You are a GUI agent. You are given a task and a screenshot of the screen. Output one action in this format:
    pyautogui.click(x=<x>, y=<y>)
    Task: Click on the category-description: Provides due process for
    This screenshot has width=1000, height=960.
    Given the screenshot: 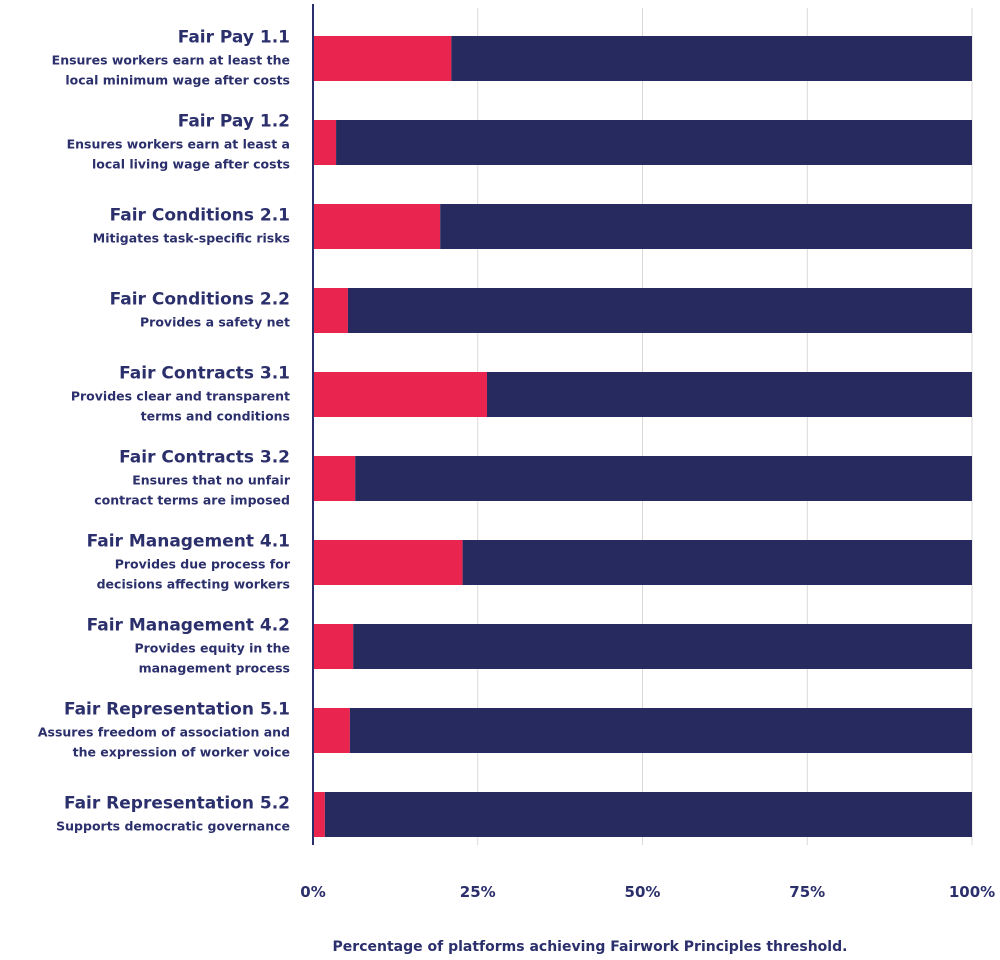 What is the action you would take?
    pyautogui.click(x=203, y=564)
    